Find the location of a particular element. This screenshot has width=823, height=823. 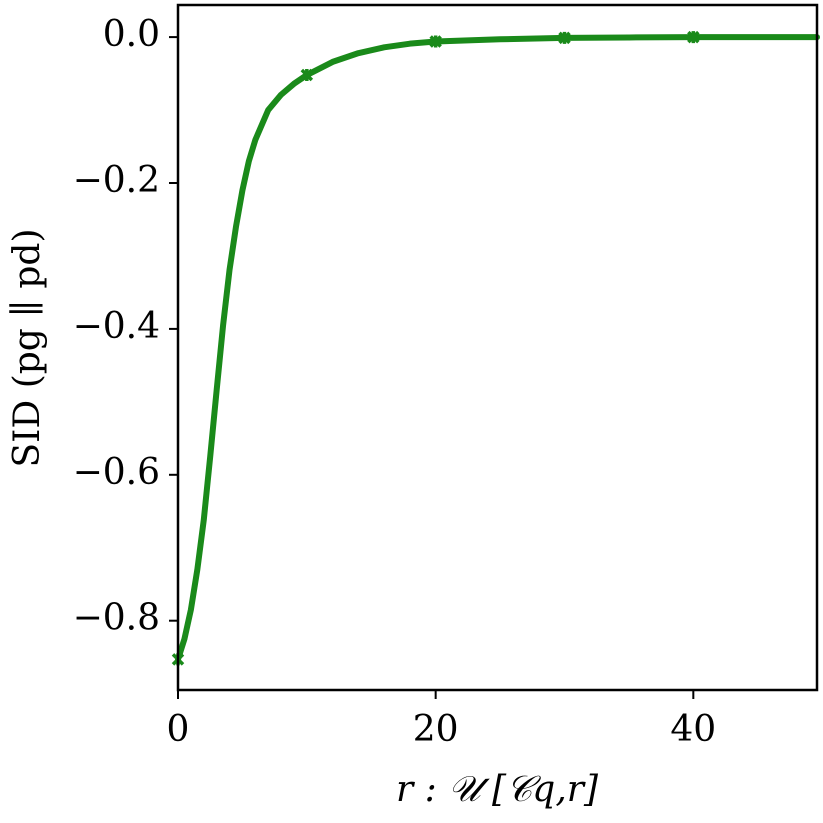

x-tick-label: 40 is located at coordinates (693, 729).